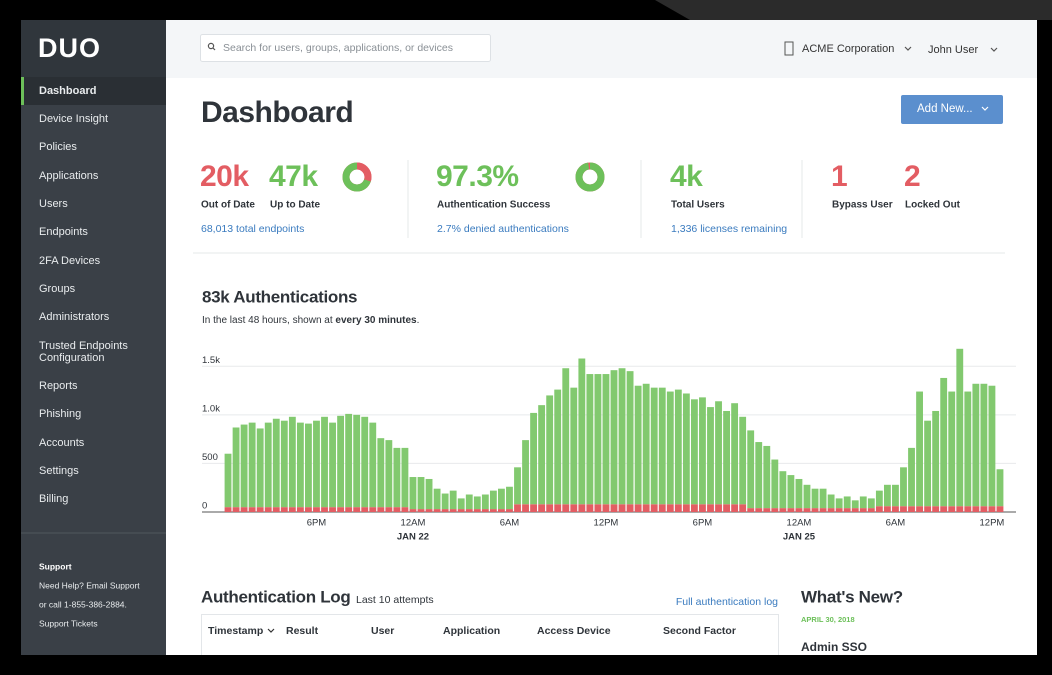  I want to click on column-header: Access Device, so click(574, 631).